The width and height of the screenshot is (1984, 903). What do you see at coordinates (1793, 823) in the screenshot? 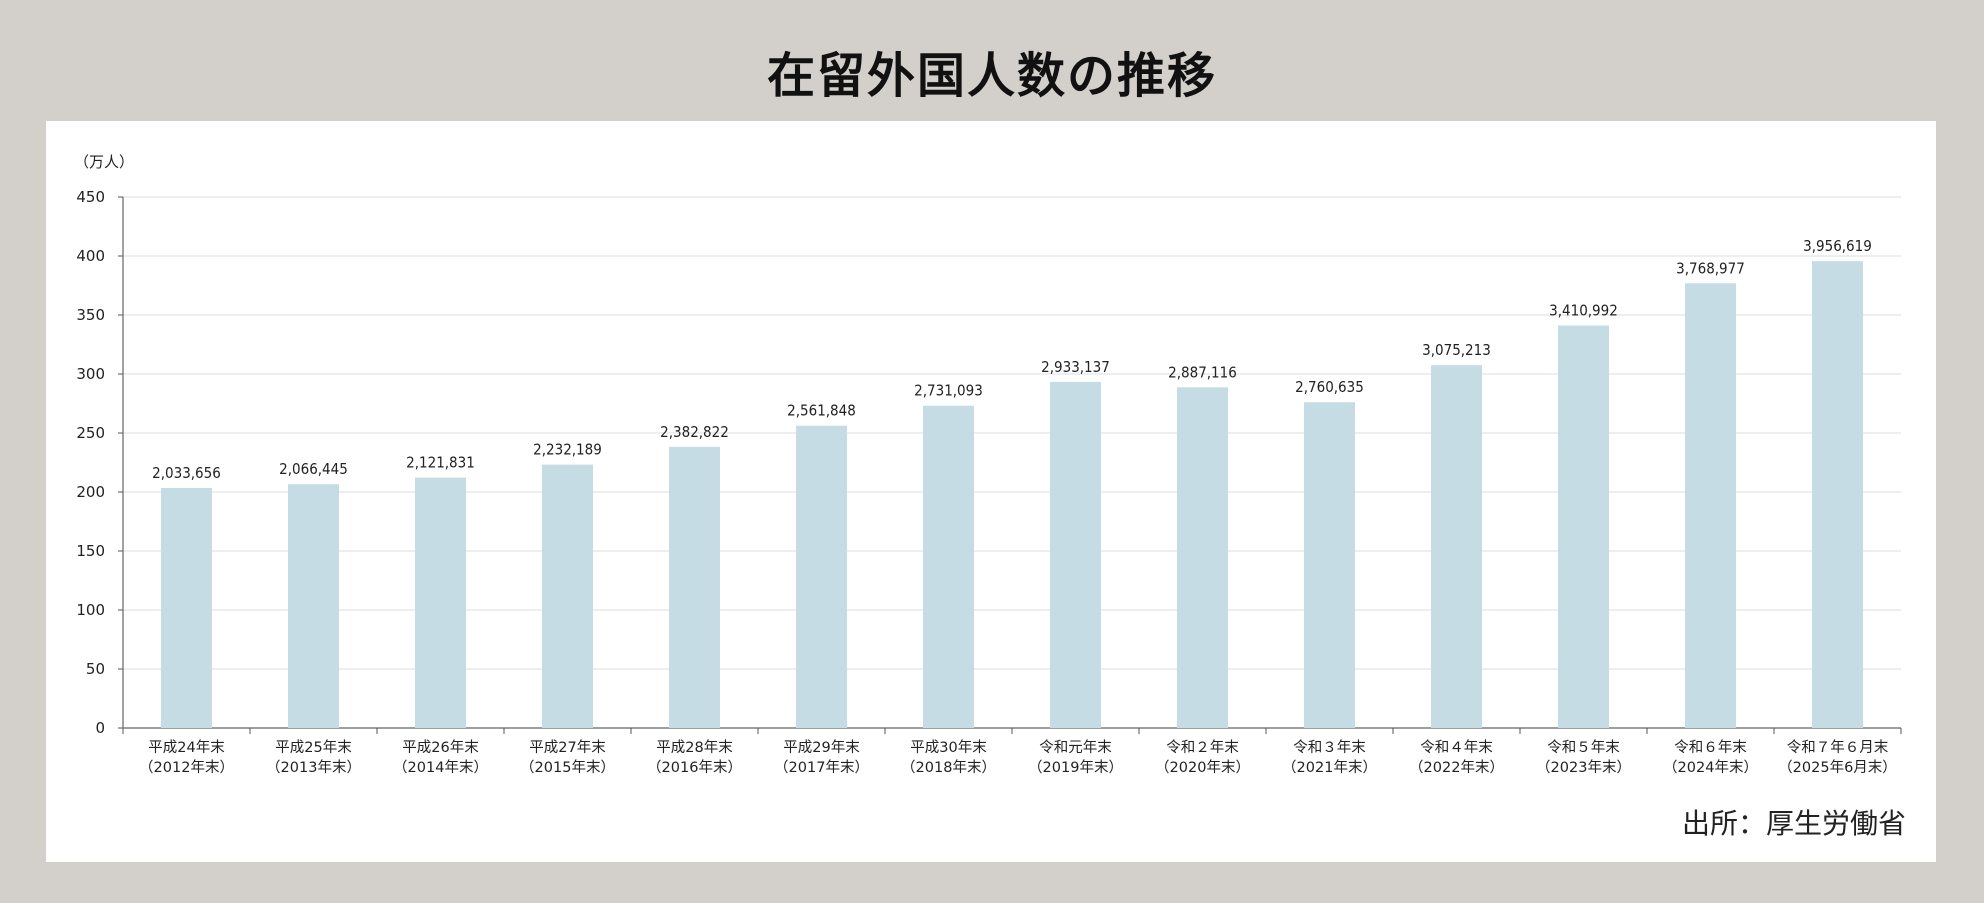
I see `source-note: 出所：厚生労働省` at bounding box center [1793, 823].